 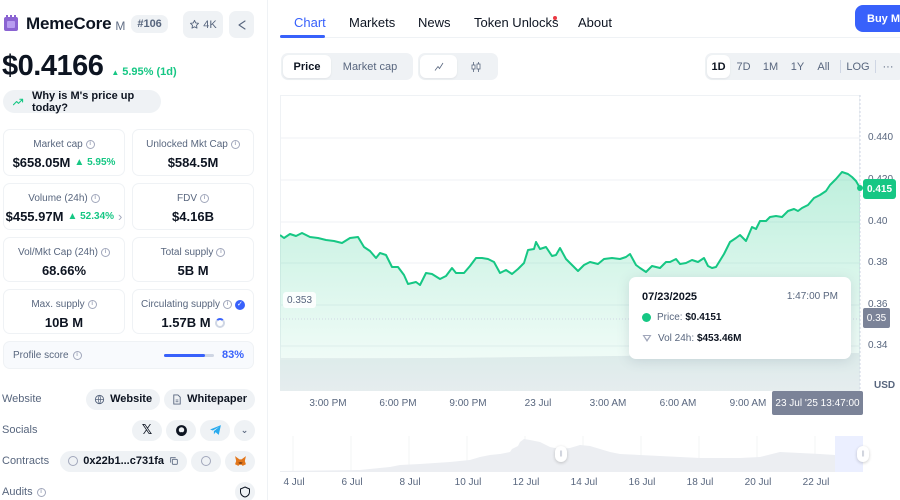 What do you see at coordinates (82, 102) in the screenshot?
I see `why-price-up-button: Why is M's price up today?` at bounding box center [82, 102].